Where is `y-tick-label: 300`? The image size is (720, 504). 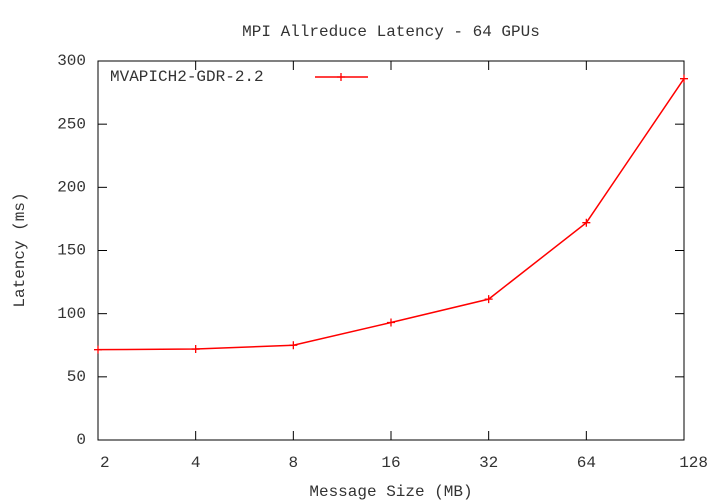 y-tick-label: 300 is located at coordinates (71, 61).